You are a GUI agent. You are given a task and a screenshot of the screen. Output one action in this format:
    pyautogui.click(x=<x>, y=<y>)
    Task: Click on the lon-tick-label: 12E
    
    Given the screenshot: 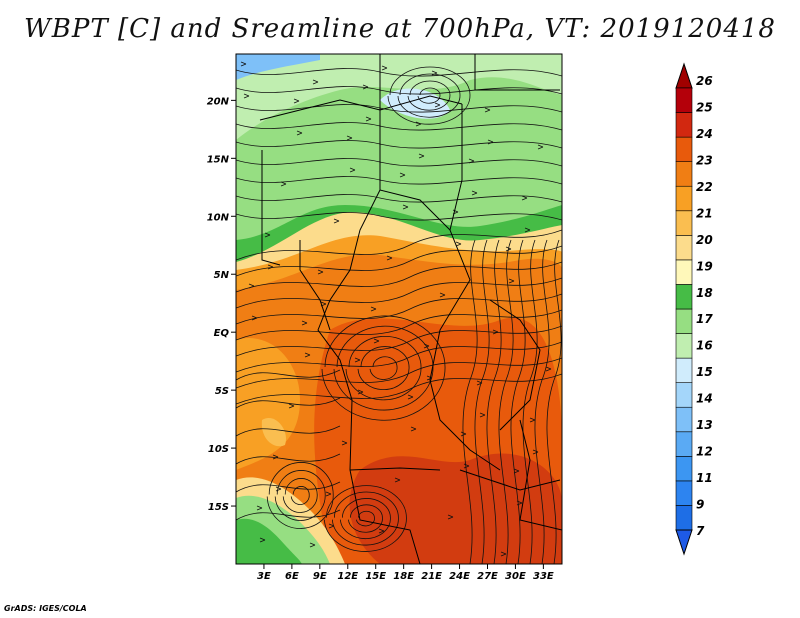 What is the action you would take?
    pyautogui.click(x=347, y=576)
    